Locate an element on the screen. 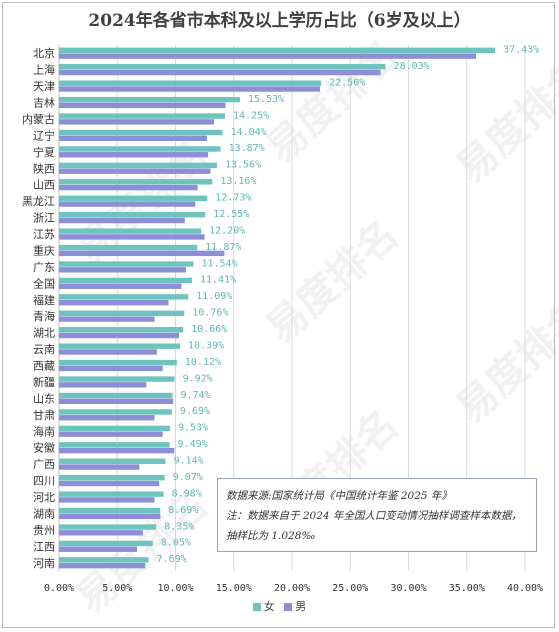 The image size is (559, 632). data-label: 28.03% is located at coordinates (412, 66).